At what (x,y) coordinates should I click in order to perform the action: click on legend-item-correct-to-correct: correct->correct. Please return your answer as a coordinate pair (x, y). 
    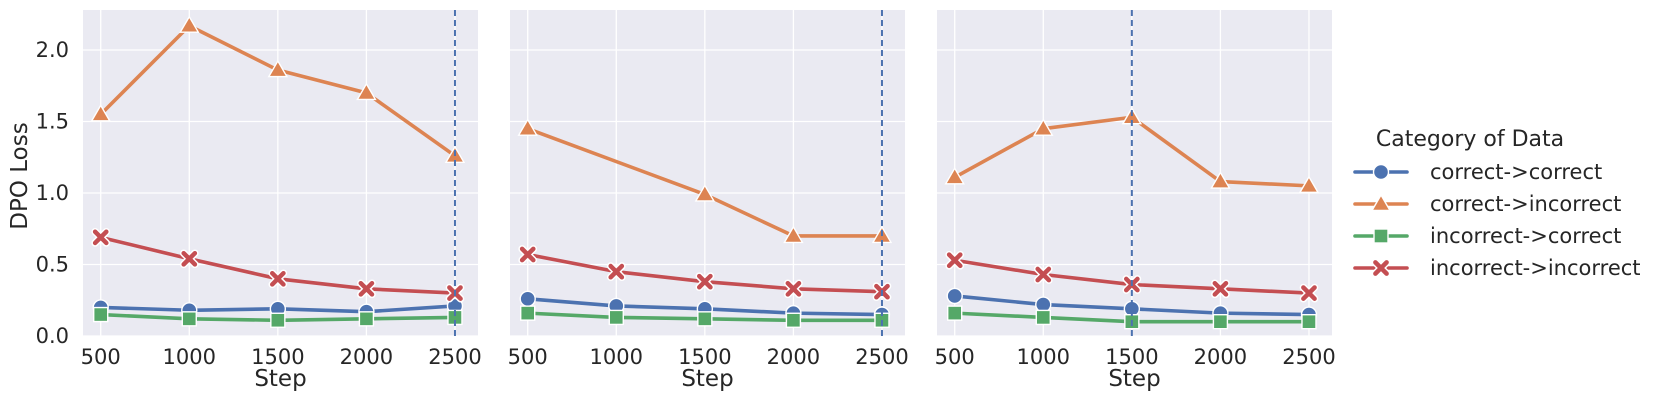
    Looking at the image, I should click on (1477, 172).